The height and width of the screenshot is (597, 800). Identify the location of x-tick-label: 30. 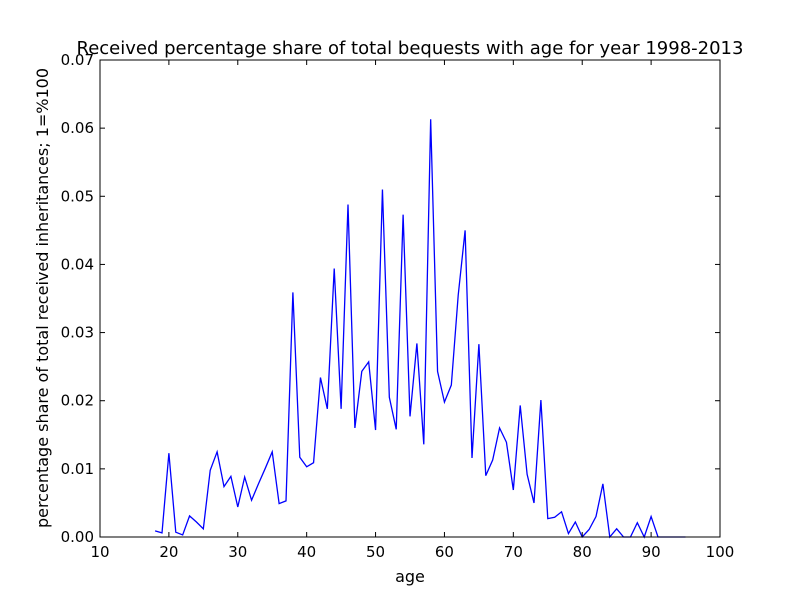
(237, 552).